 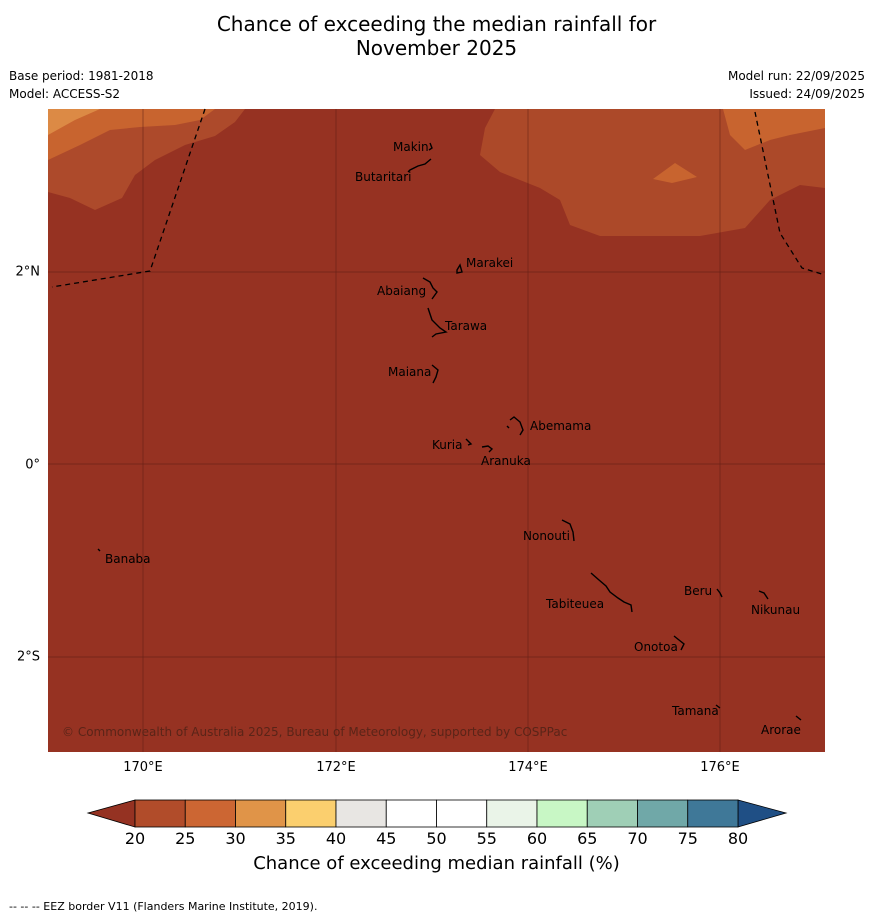 What do you see at coordinates (386, 838) in the screenshot?
I see `colorbar-label-45: 45` at bounding box center [386, 838].